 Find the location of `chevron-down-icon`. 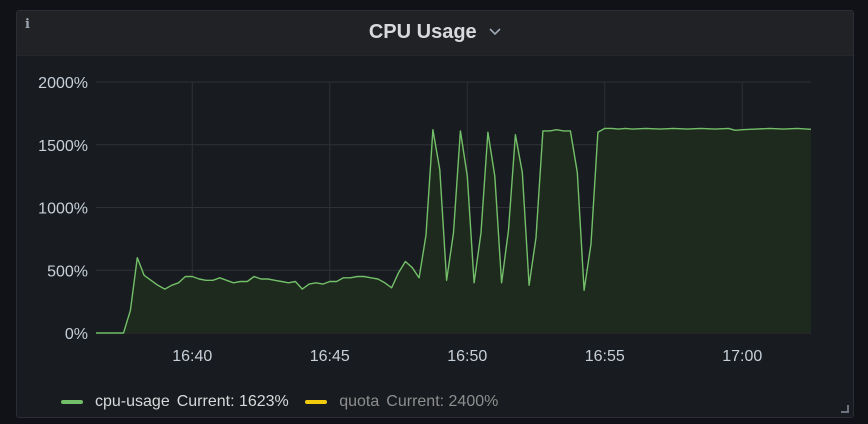

chevron-down-icon is located at coordinates (495, 32).